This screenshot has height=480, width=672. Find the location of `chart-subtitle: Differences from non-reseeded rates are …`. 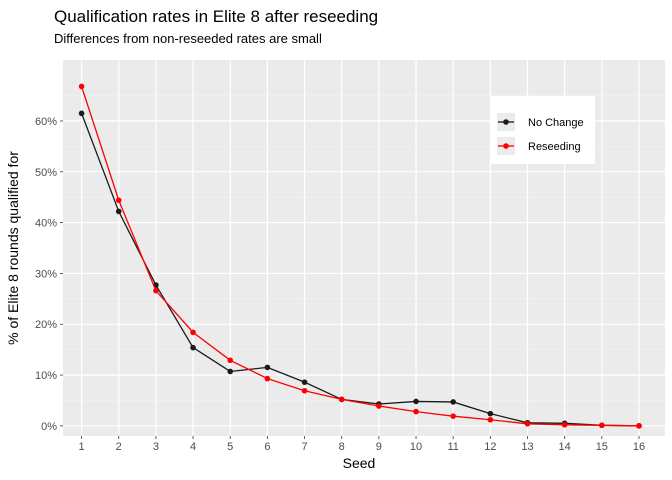

chart-subtitle: Differences from non-reseeded rates are … is located at coordinates (188, 38).